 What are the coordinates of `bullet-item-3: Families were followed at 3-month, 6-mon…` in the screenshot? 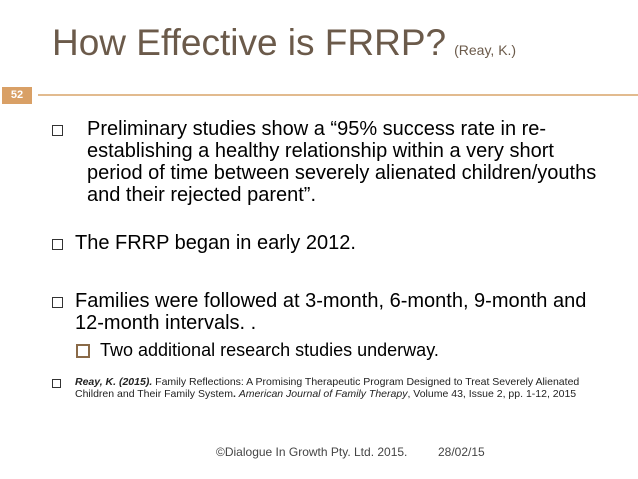 It's located at (332, 312).